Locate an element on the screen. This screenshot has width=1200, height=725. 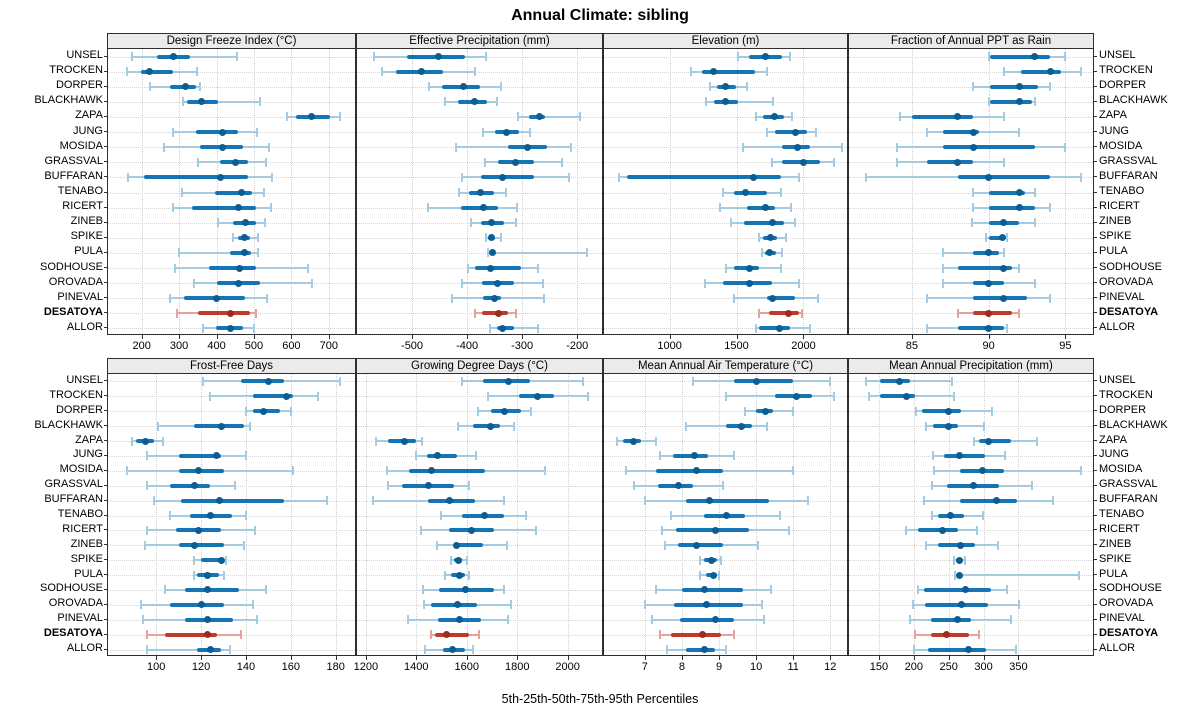
median-dot-mosida is located at coordinates (798, 147).